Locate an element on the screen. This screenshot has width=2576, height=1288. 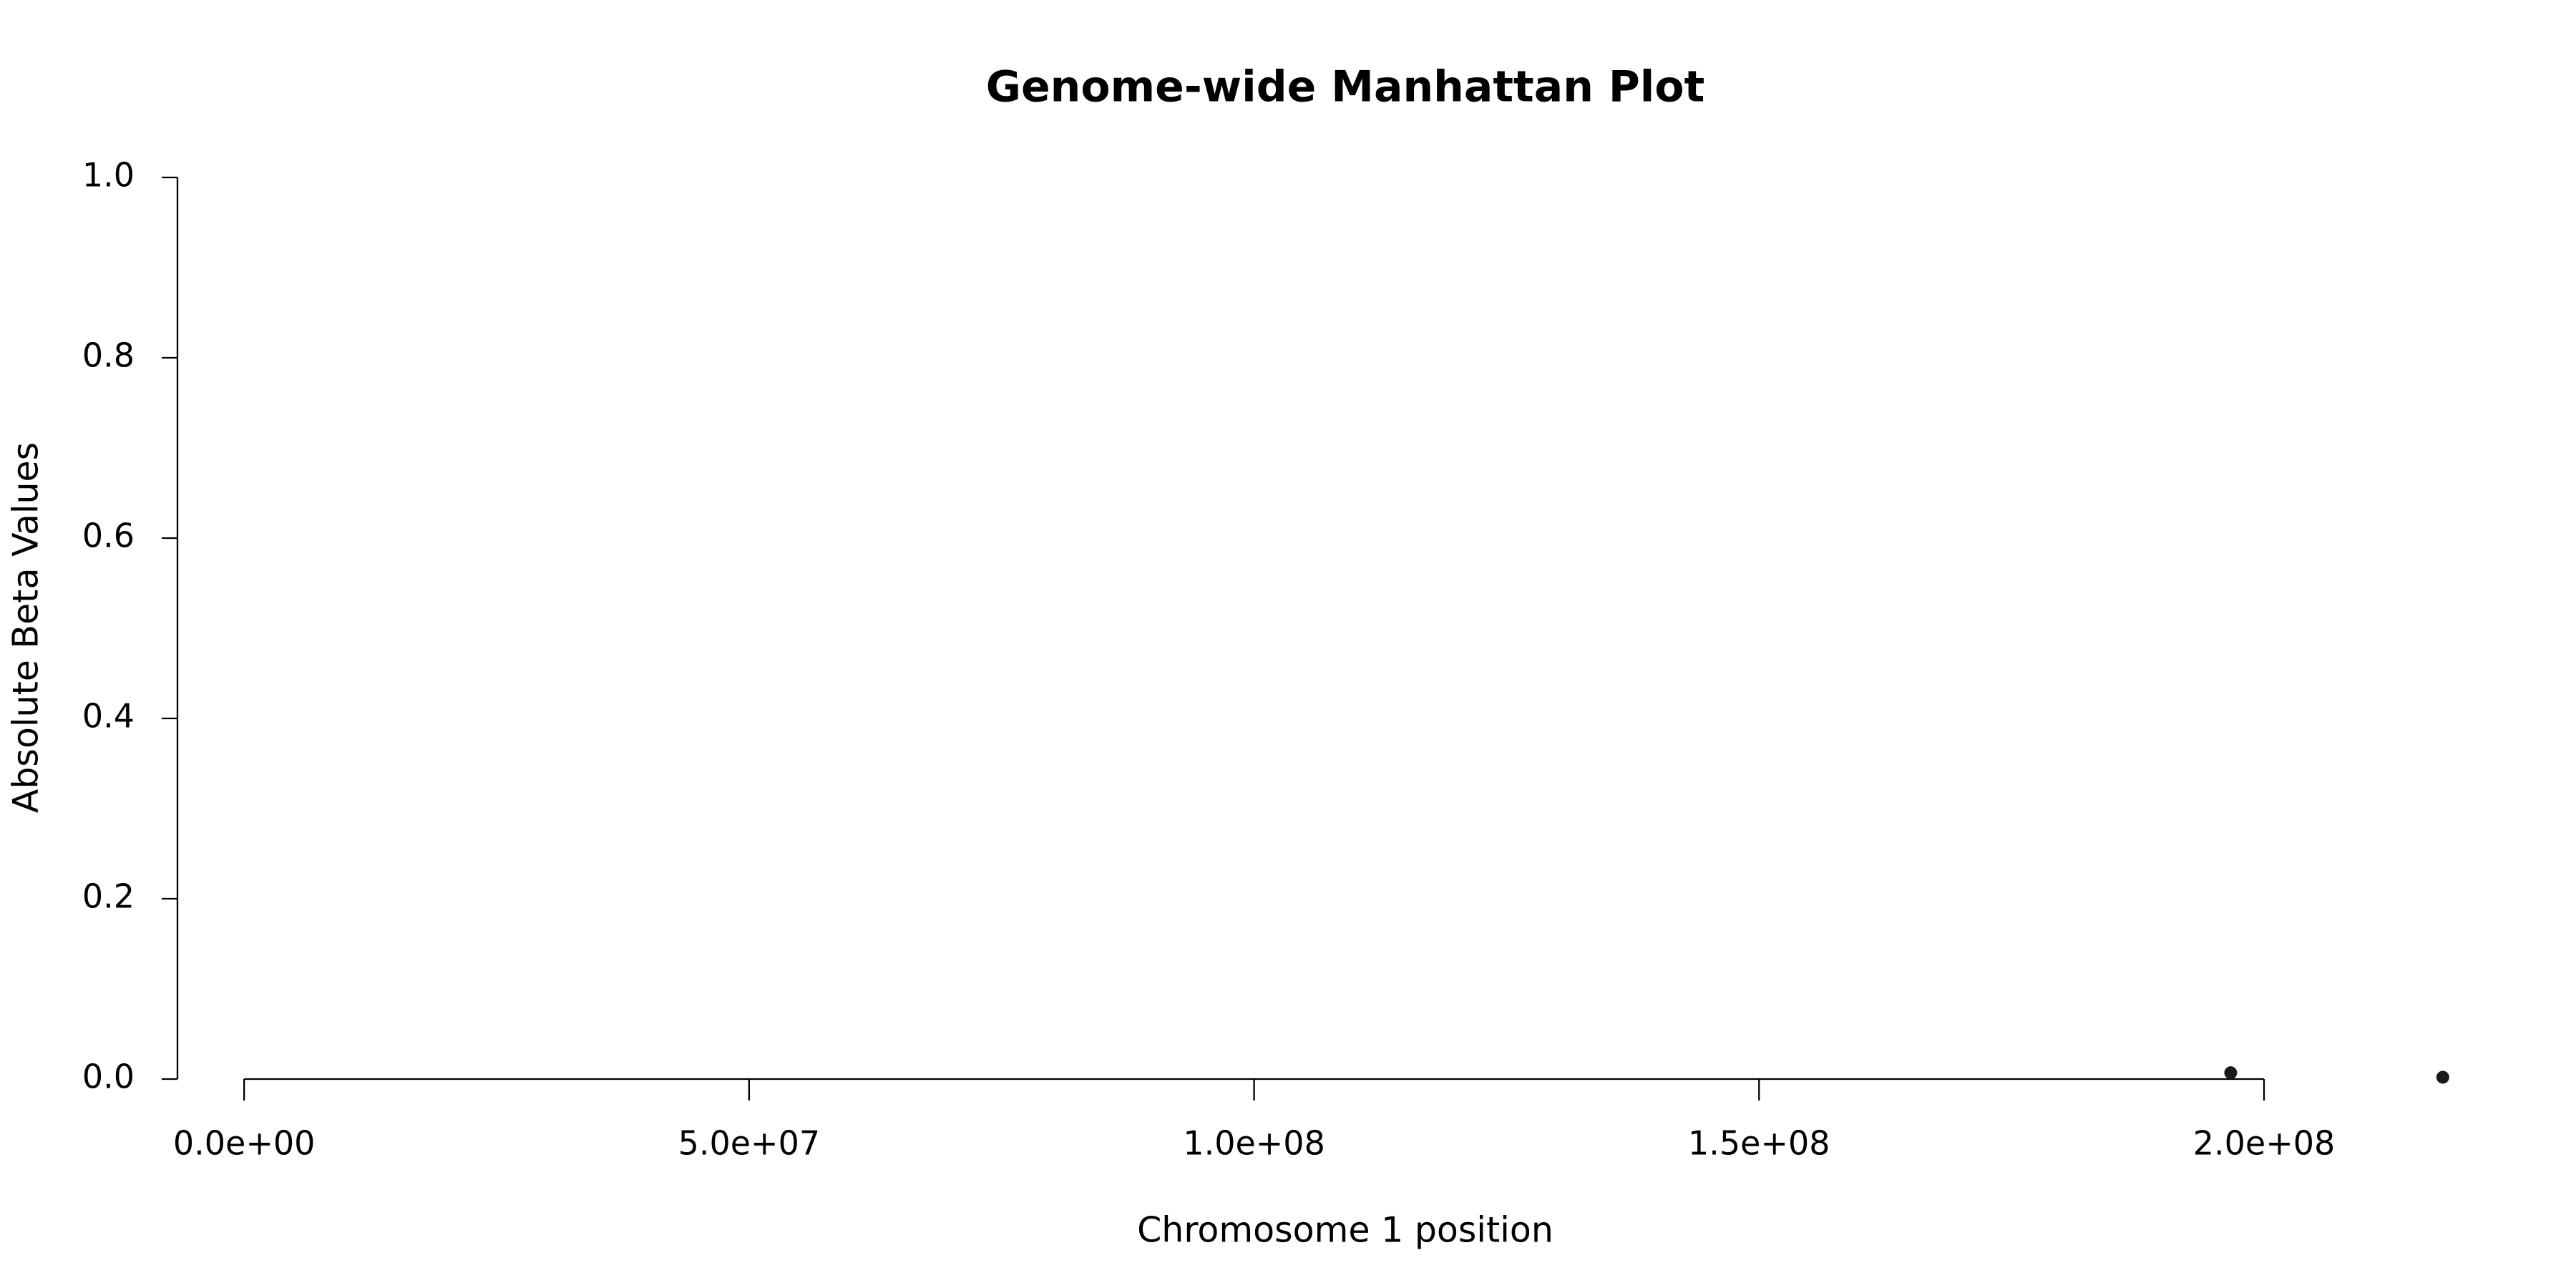
y-tick-label: 0.8 is located at coordinates (108, 355).